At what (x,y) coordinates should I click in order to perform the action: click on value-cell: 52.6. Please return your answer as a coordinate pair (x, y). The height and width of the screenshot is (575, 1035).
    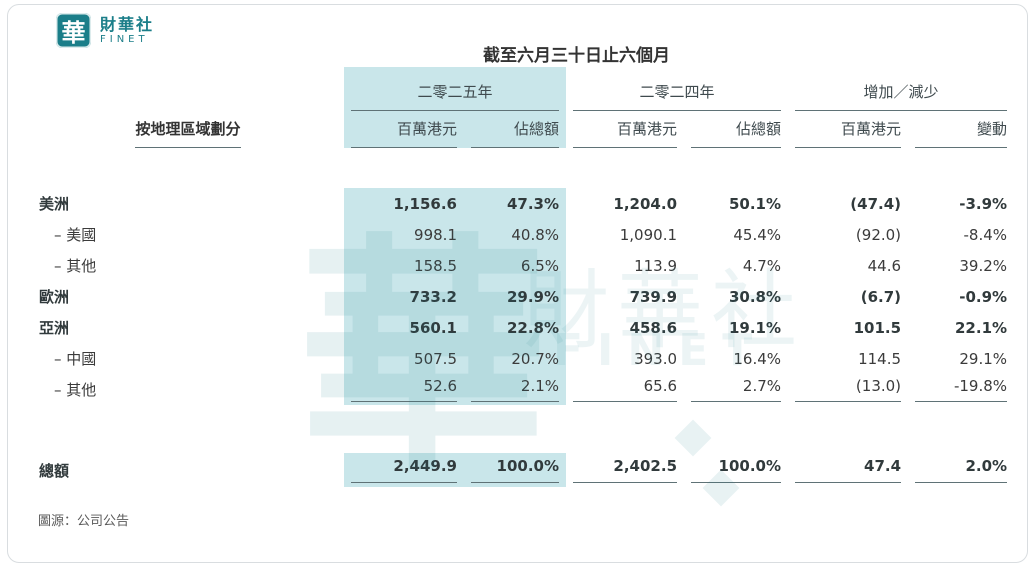
    Looking at the image, I should click on (404, 389).